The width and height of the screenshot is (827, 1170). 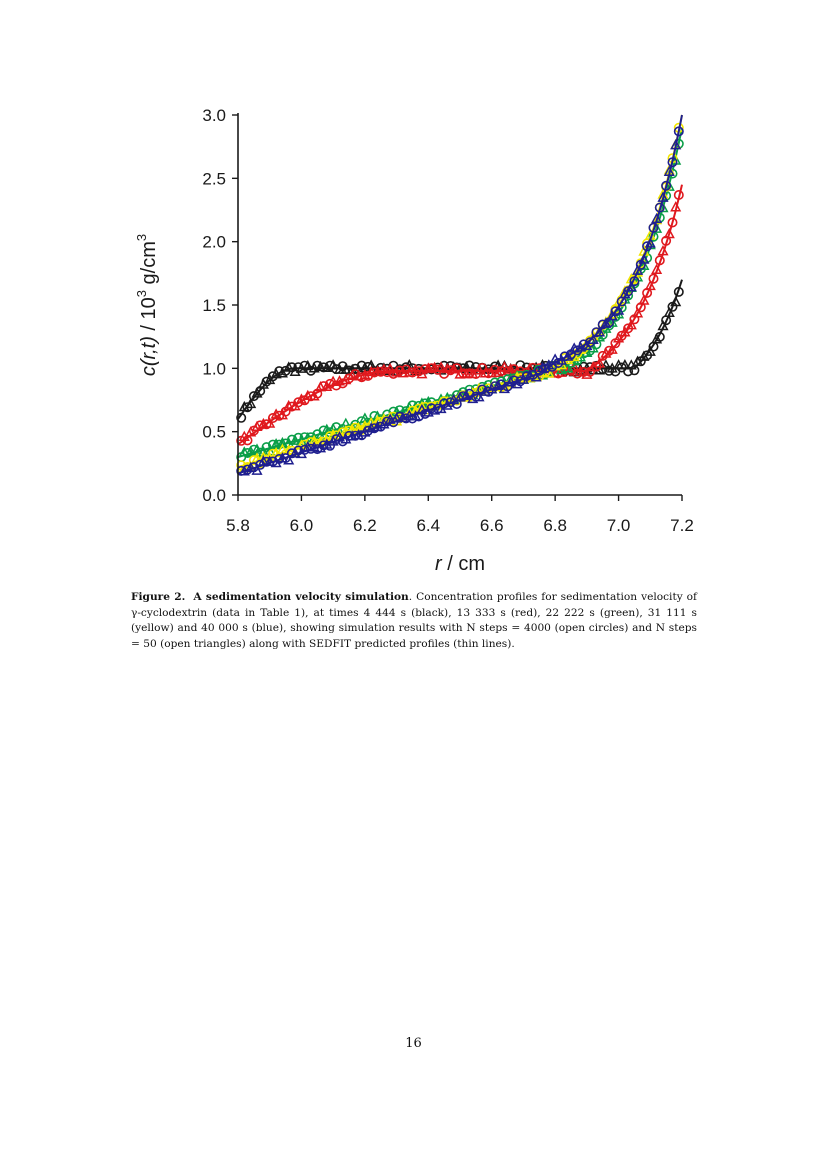 What do you see at coordinates (214, 115) in the screenshot?
I see `y-tick-label: 3.0` at bounding box center [214, 115].